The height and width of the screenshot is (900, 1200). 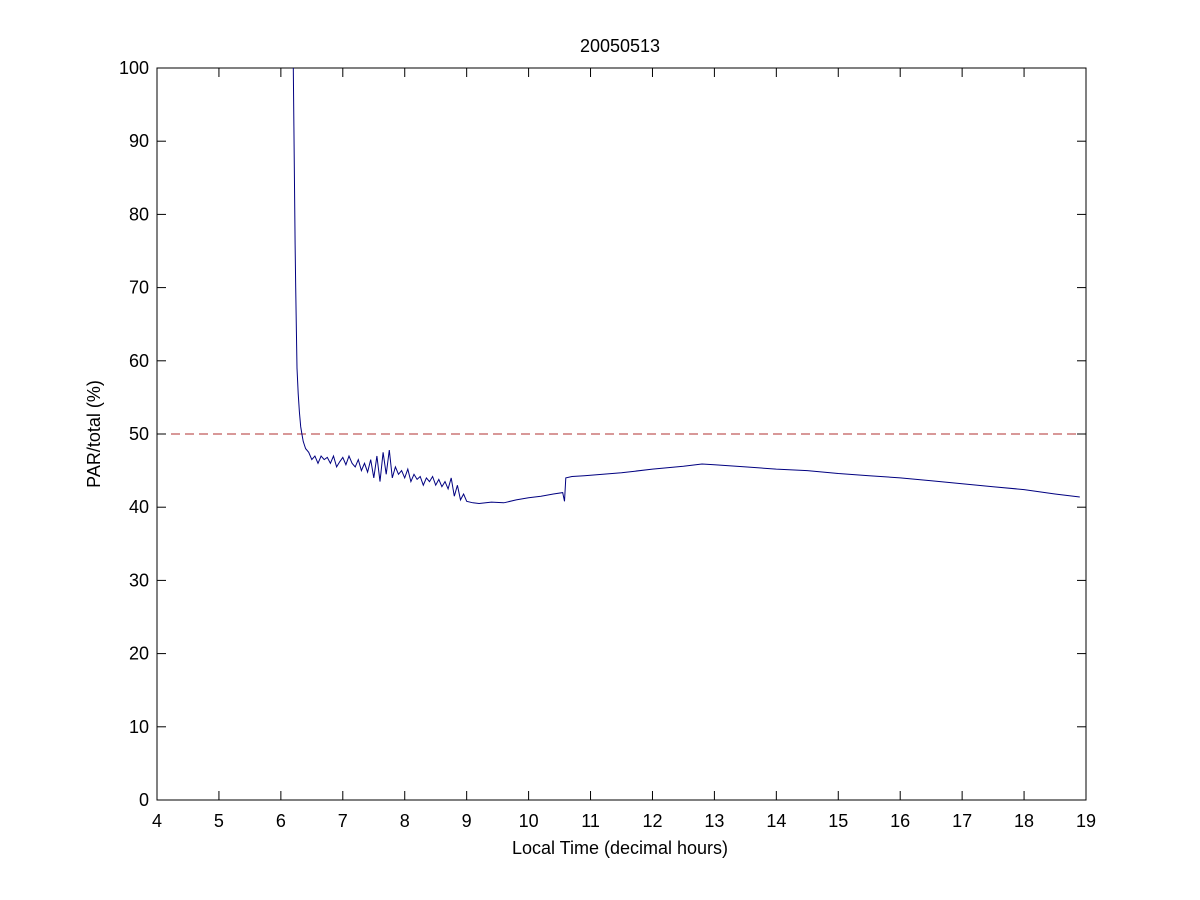 What do you see at coordinates (139, 727) in the screenshot?
I see `y-tick-label: 10` at bounding box center [139, 727].